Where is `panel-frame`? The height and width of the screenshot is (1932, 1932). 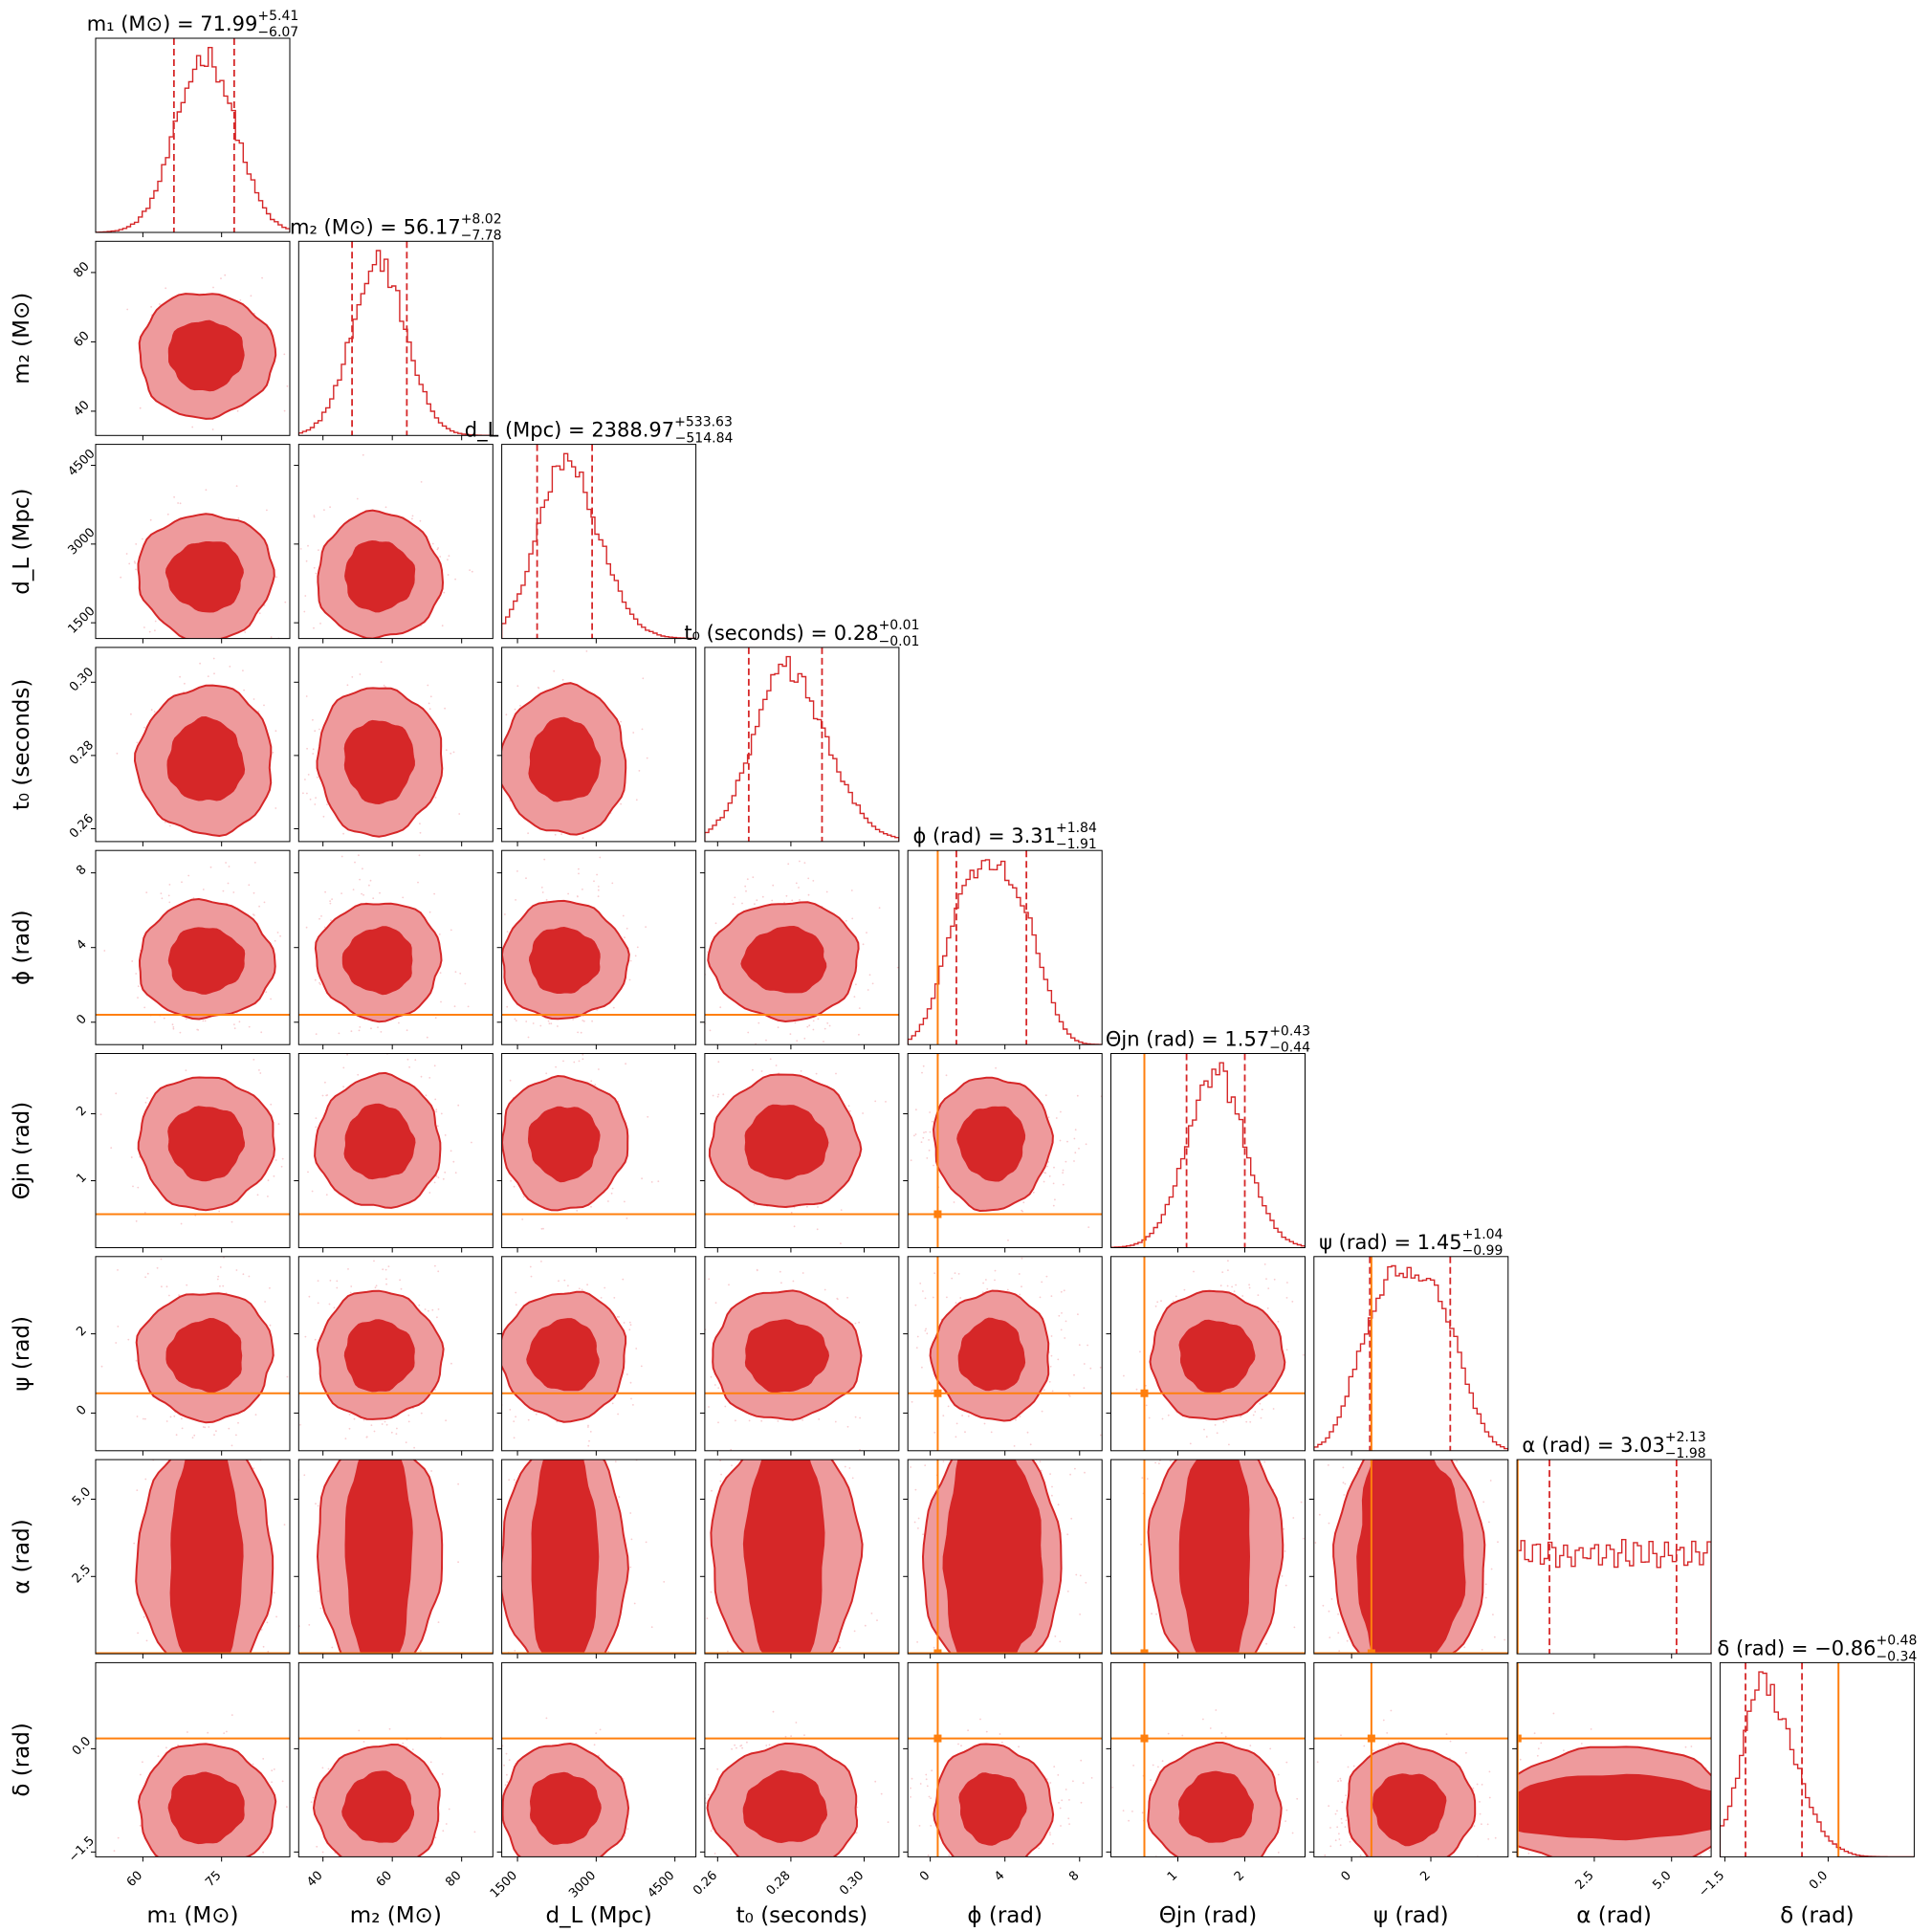
panel-frame is located at coordinates (599, 542).